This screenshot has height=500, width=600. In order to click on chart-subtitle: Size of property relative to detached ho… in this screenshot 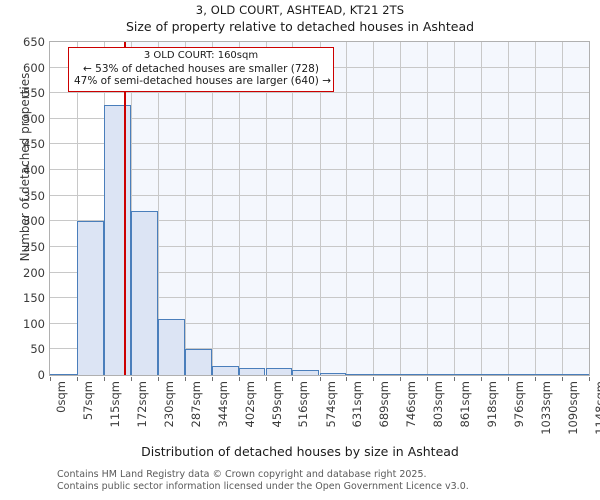, I will do `click(300, 26)`.